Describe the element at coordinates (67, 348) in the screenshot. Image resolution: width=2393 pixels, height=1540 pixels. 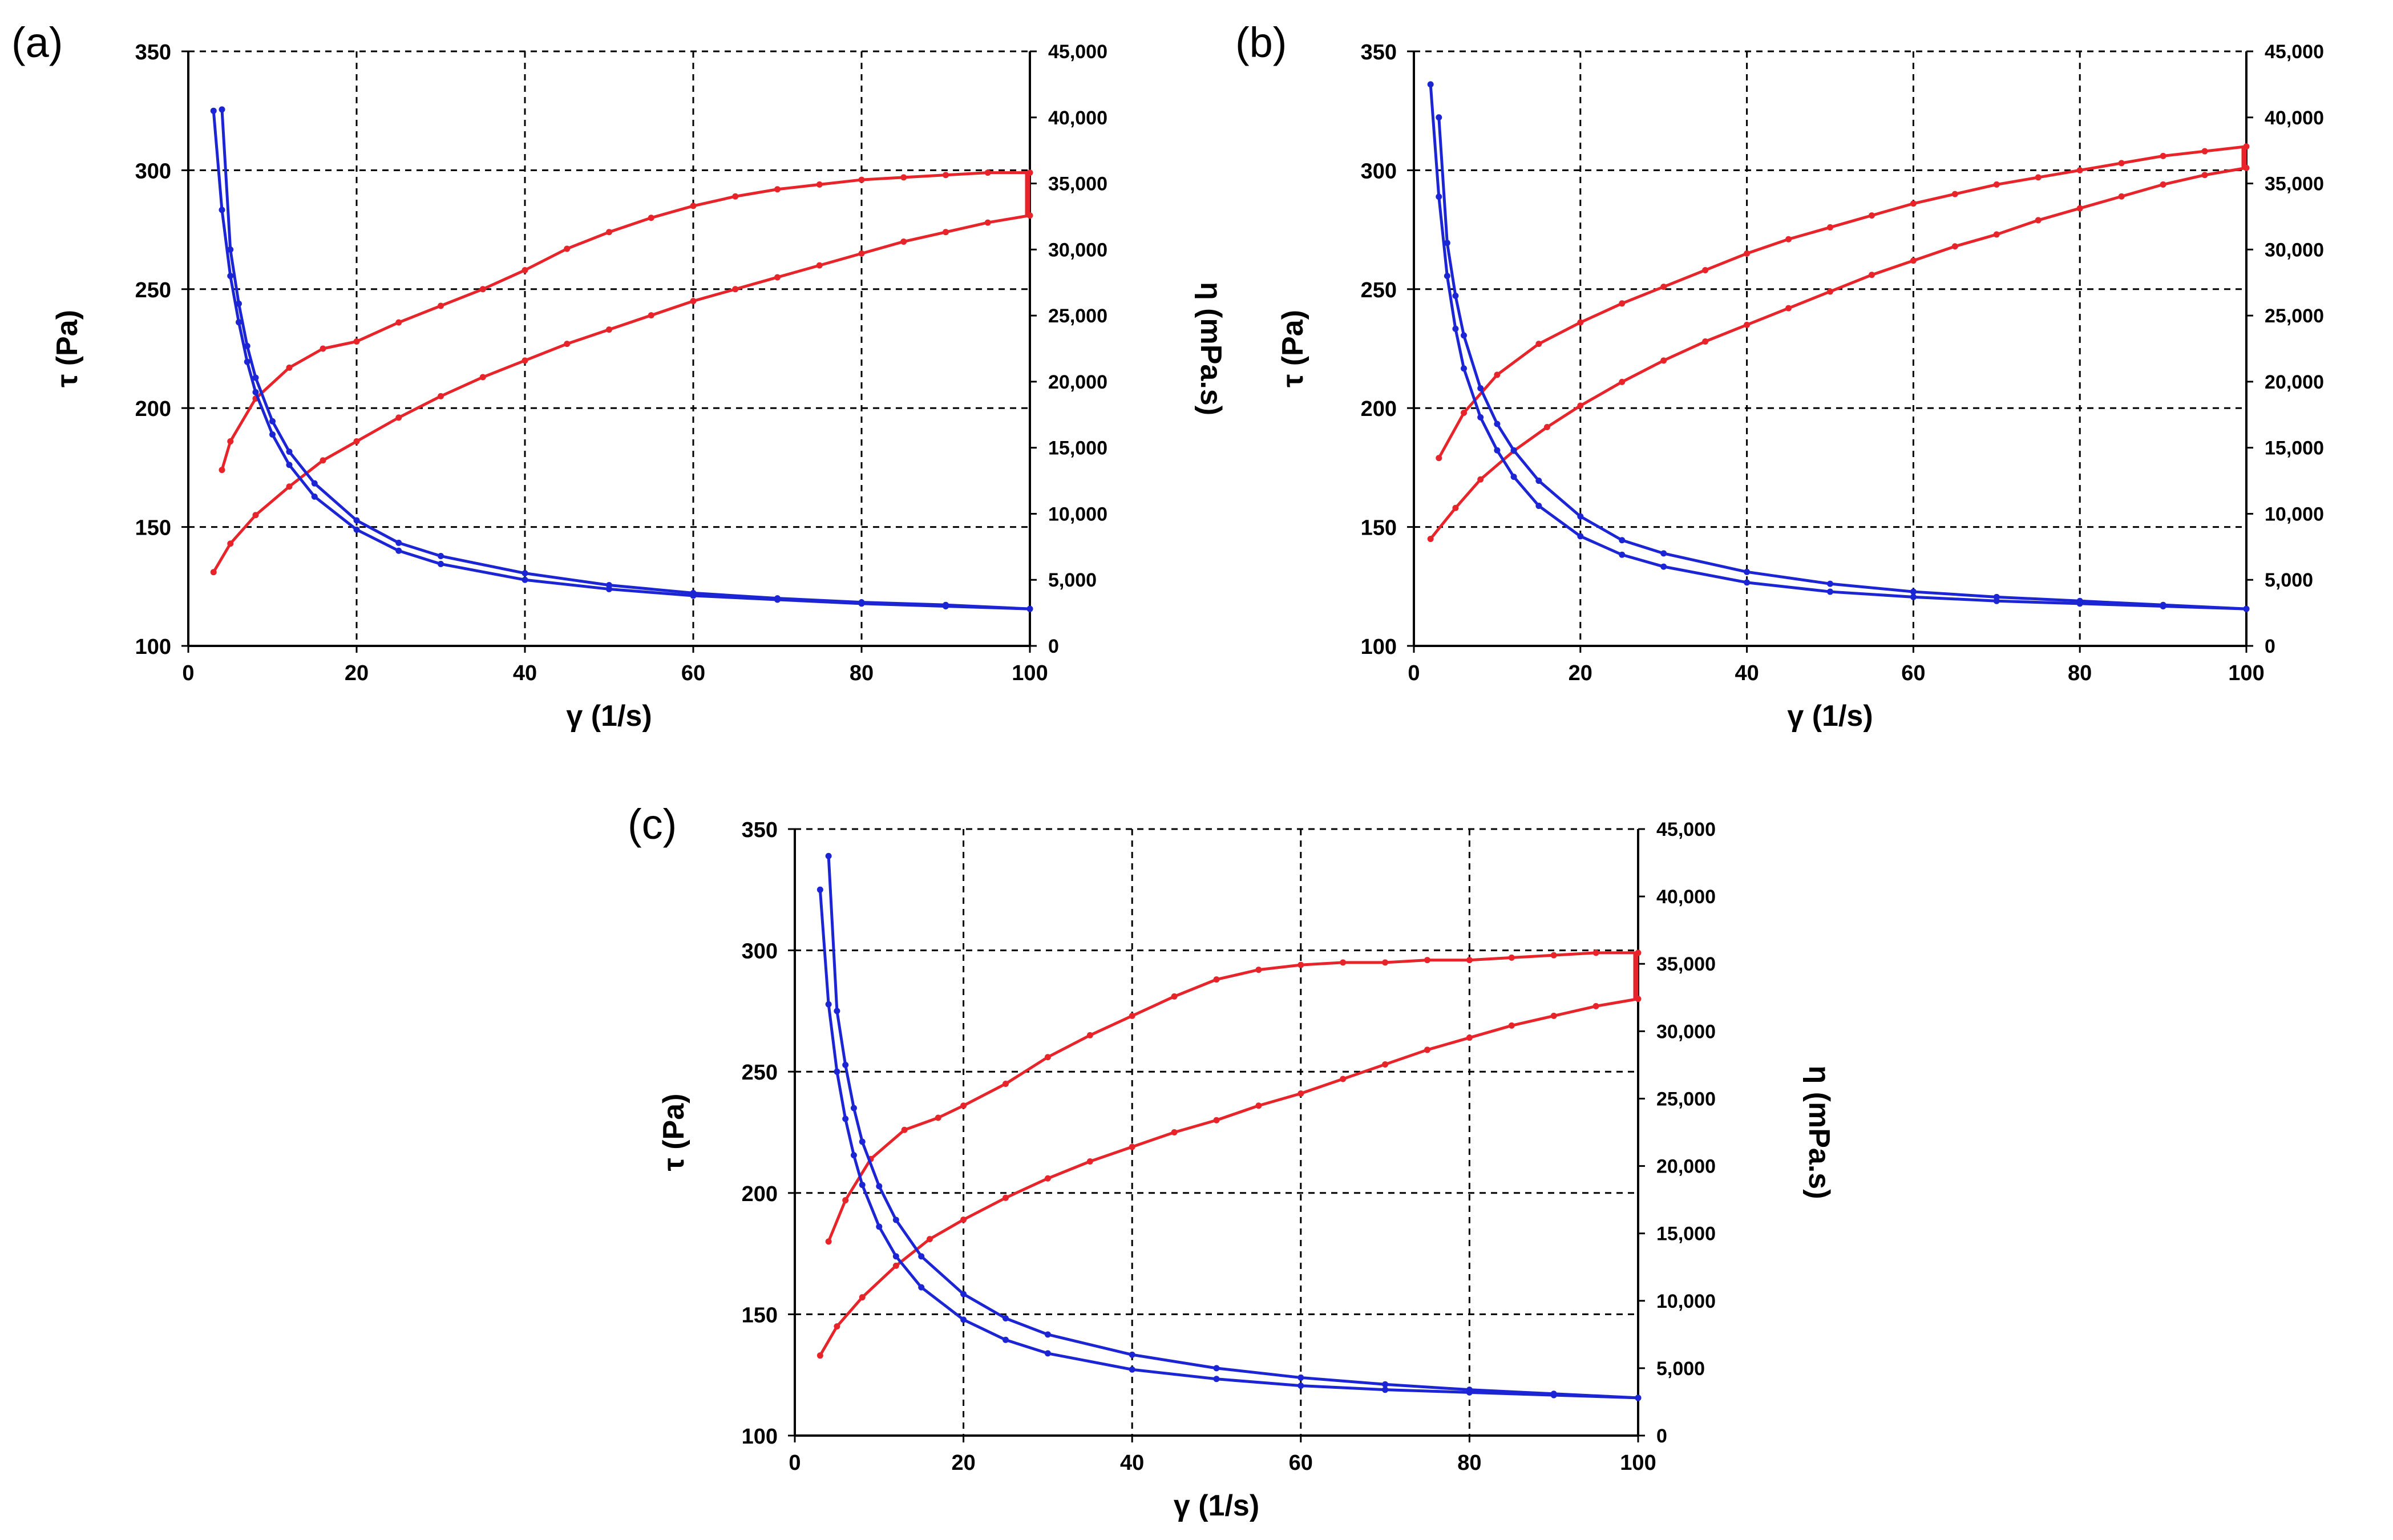
I see `y-axis-title: τ (Pa)` at that location.